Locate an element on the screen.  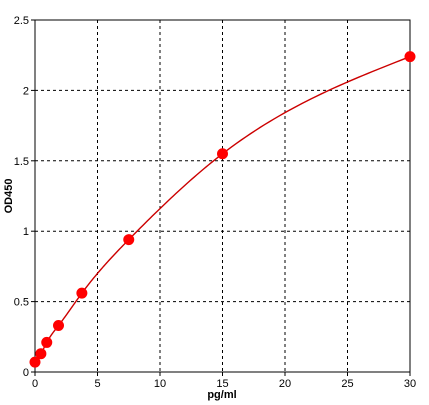
y-tick-label: 2.5 is located at coordinates (21, 21).